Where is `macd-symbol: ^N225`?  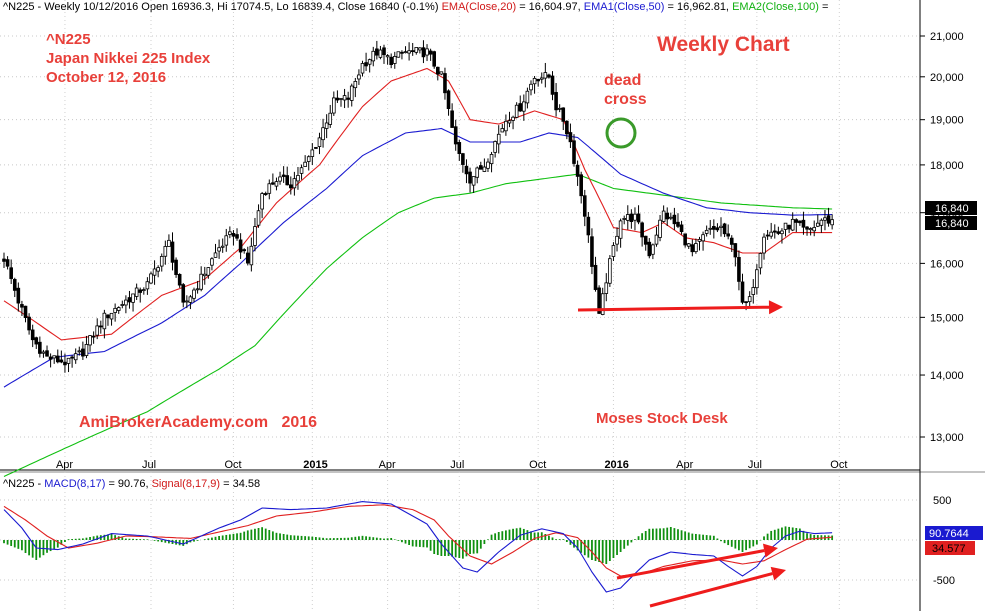 macd-symbol: ^N225 is located at coordinates (19, 484).